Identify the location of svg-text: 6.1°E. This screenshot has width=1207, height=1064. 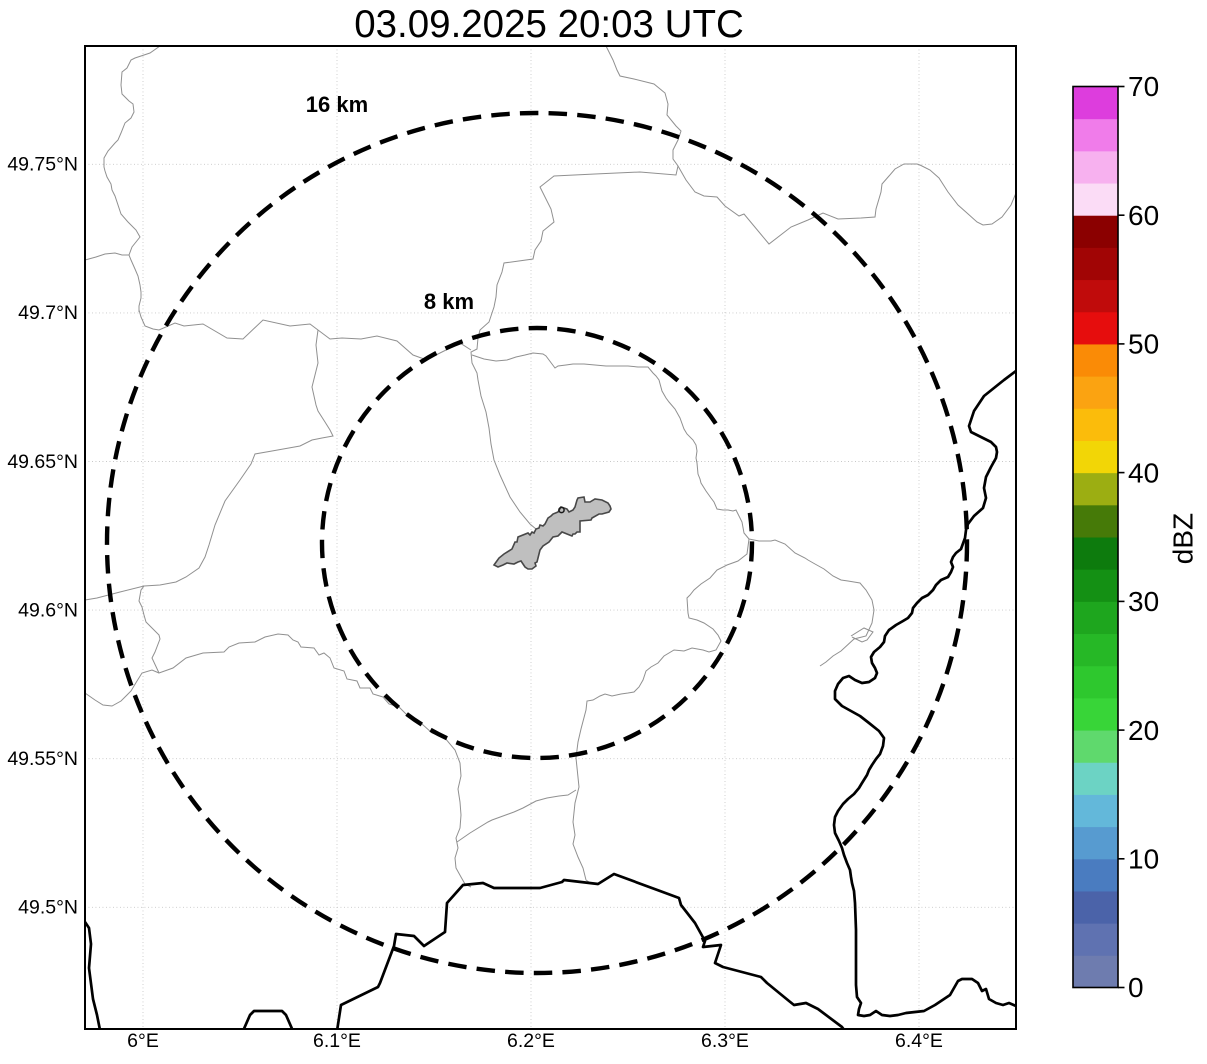
(337, 1041).